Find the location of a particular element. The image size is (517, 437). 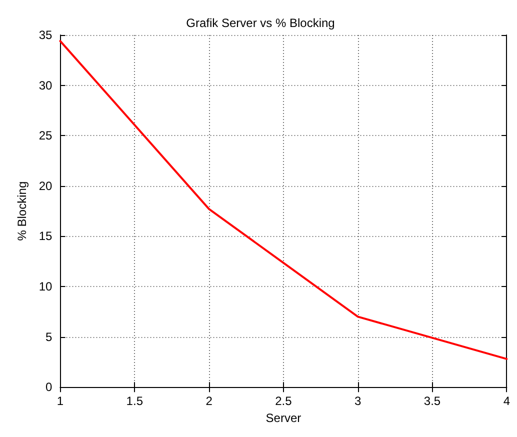

y-tick-label: 20 is located at coordinates (45, 185).